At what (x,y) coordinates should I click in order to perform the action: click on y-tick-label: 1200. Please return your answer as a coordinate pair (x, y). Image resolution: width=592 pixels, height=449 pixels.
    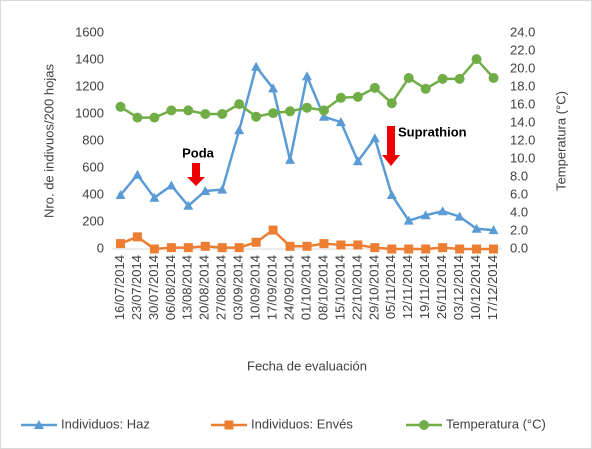
    Looking at the image, I should click on (89, 85).